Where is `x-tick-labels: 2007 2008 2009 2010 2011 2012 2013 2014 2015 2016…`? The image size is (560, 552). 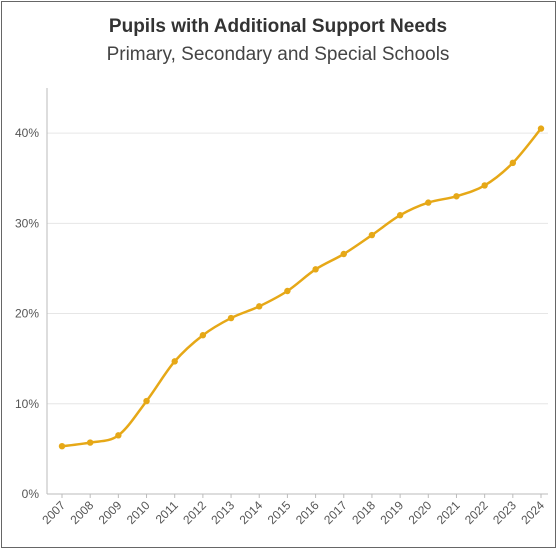
x-tick-labels: 2007 2008 2009 2010 2011 2012 2013 2014 2015 2016… is located at coordinates (293, 512).